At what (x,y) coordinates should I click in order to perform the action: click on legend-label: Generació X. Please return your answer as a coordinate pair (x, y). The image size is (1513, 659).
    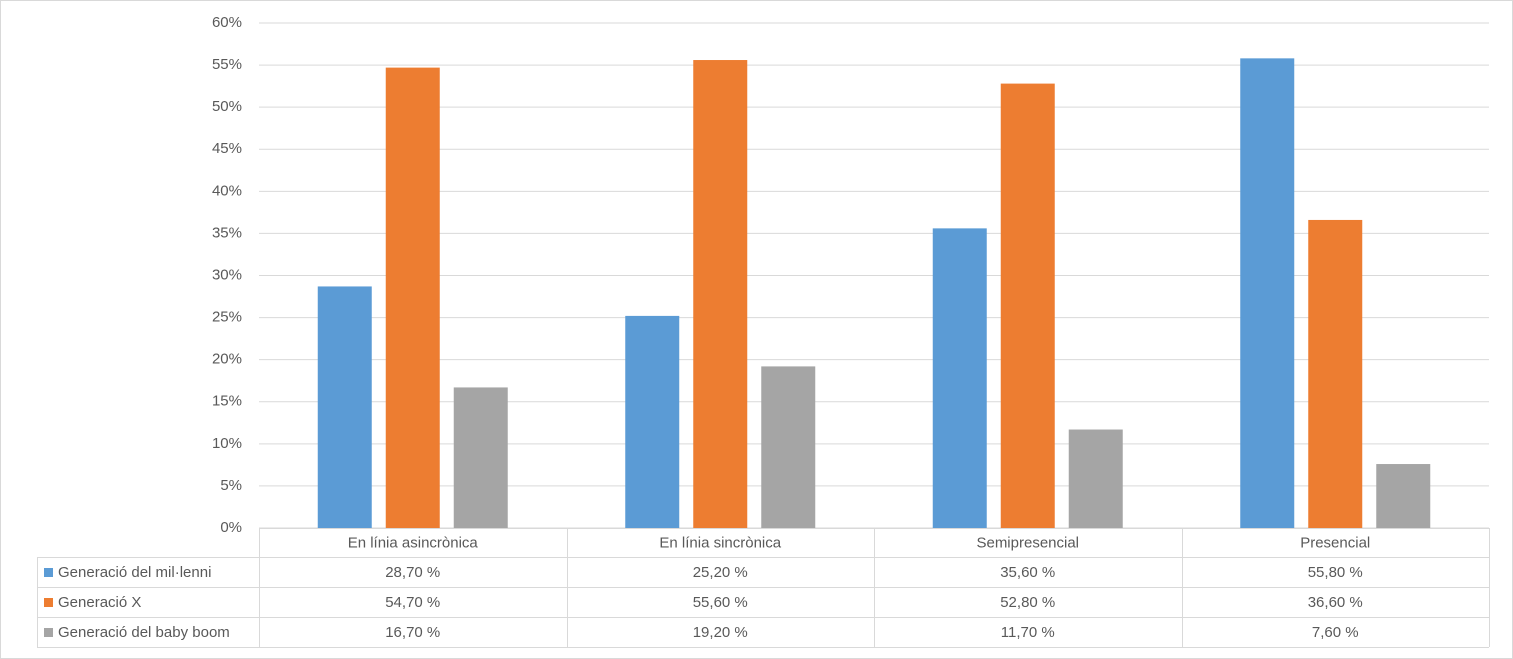
    Looking at the image, I should click on (99, 602).